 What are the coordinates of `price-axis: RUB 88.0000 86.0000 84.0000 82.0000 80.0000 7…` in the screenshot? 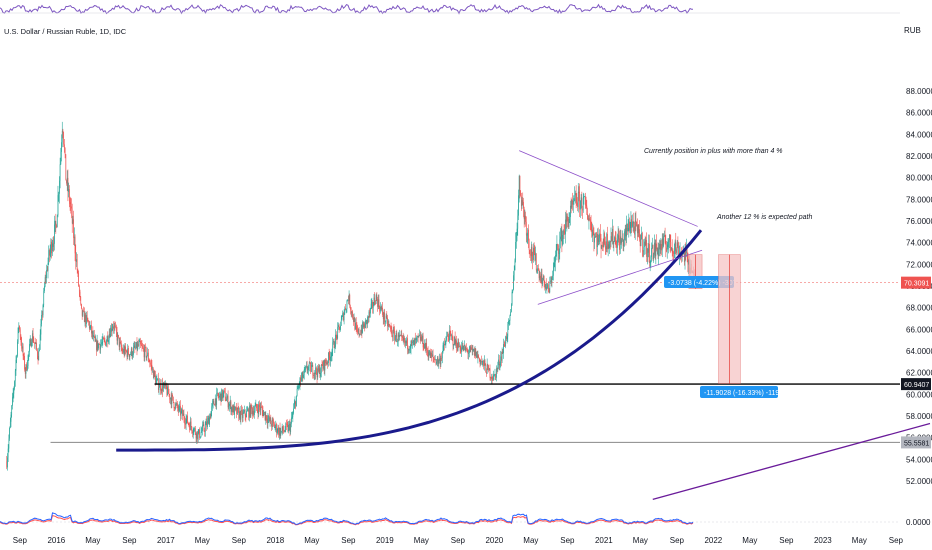 It's located at (916, 256).